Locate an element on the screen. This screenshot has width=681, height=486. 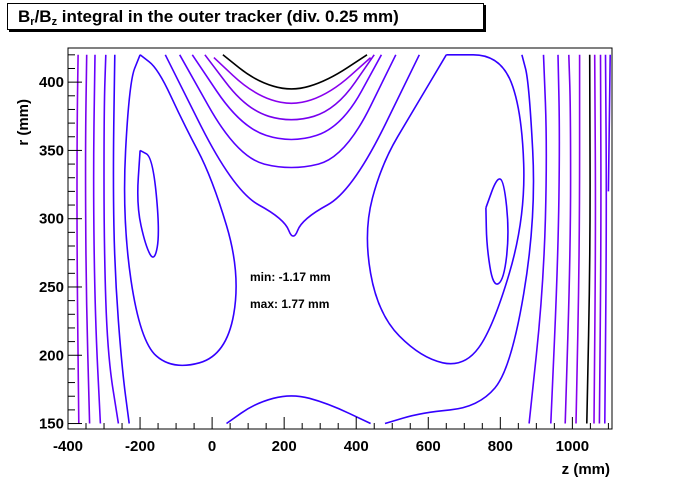
title-mid: /B is located at coordinates (43, 16).